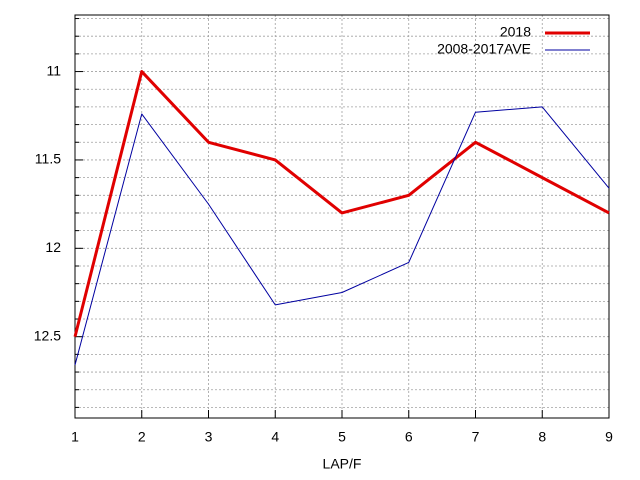  I want to click on x-tick-label: 9, so click(609, 437).